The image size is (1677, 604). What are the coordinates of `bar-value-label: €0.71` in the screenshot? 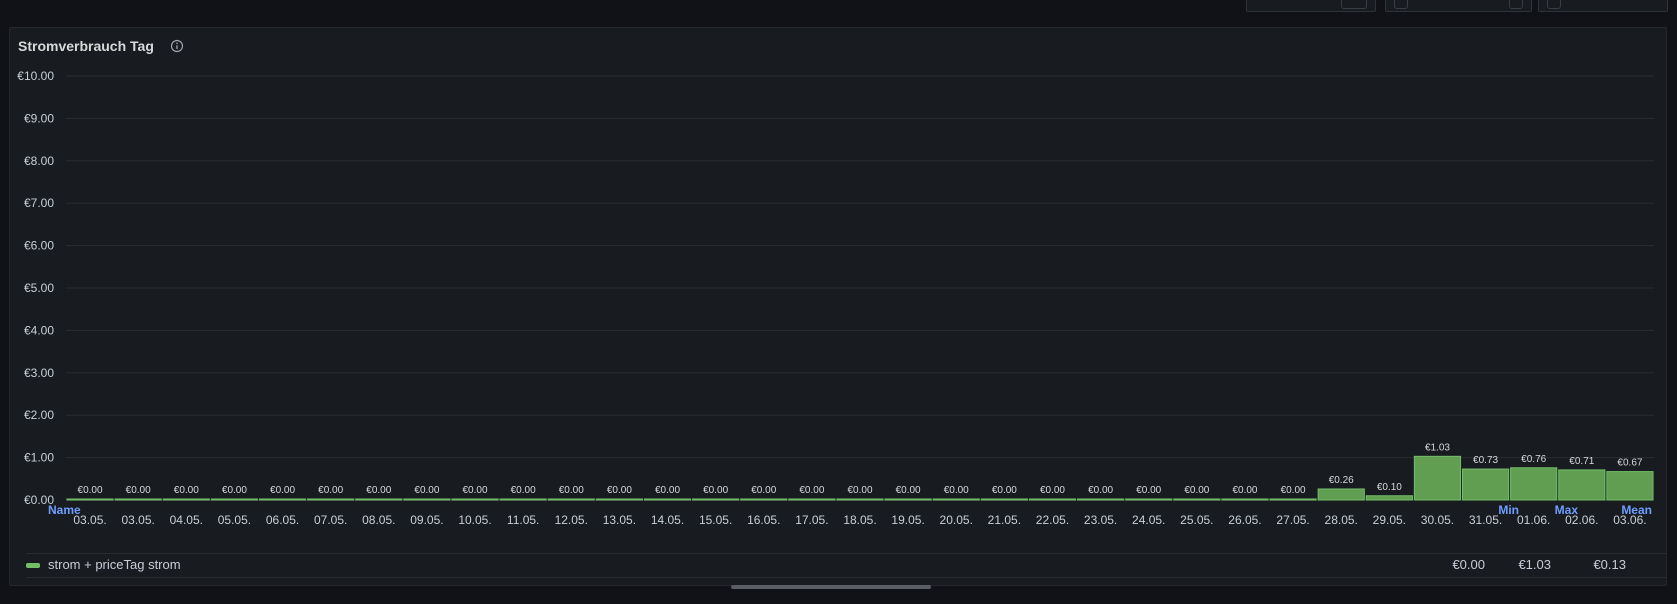 It's located at (1581, 461).